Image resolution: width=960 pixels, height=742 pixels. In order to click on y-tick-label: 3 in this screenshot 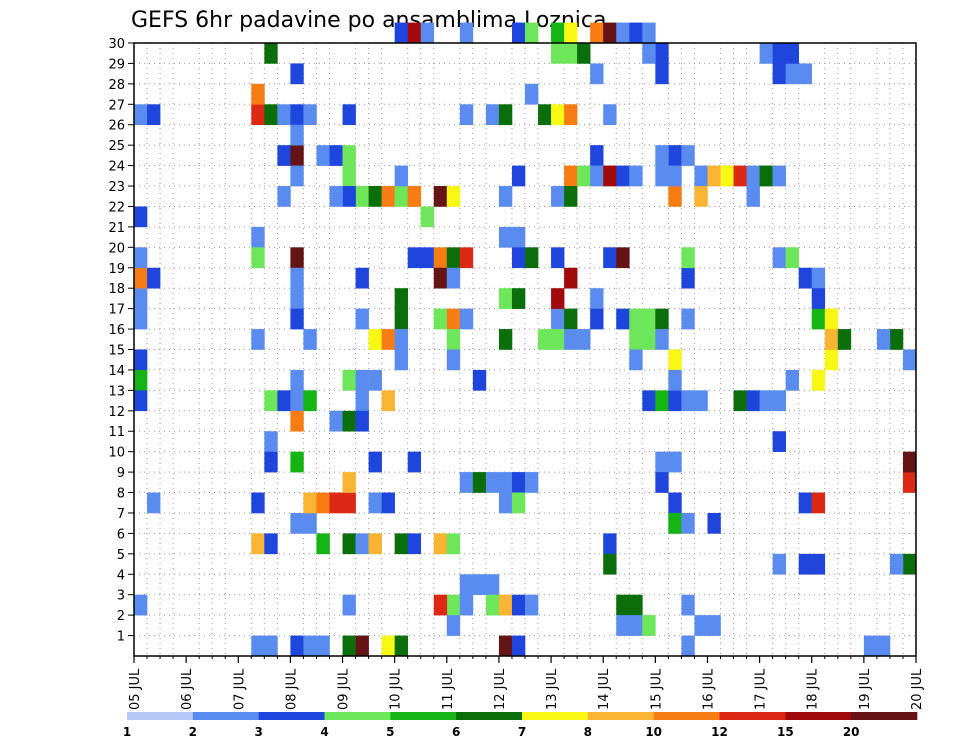, I will do `click(121, 596)`.